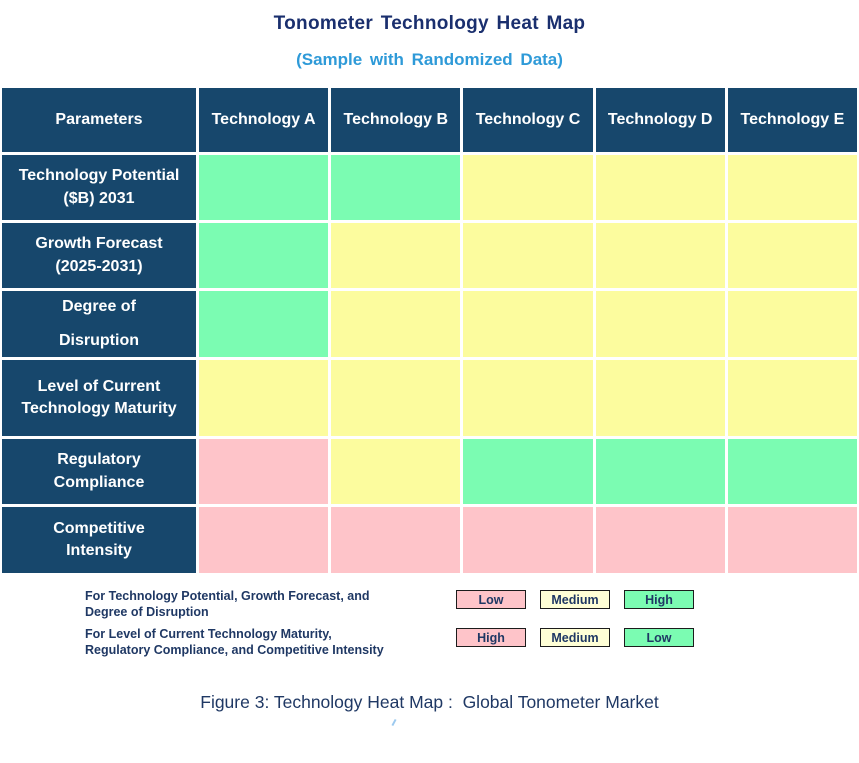  Describe the element at coordinates (99, 255) in the screenshot. I see `row-label: Growth Forecast (2025-2031)` at that location.